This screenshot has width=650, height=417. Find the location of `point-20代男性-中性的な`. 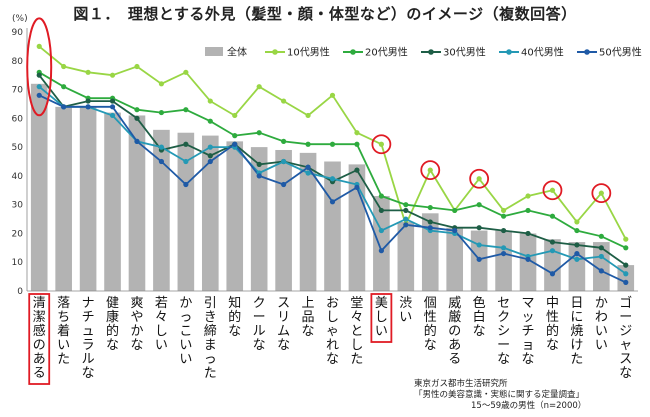

point-20代男性-中性的な is located at coordinates (552, 216).